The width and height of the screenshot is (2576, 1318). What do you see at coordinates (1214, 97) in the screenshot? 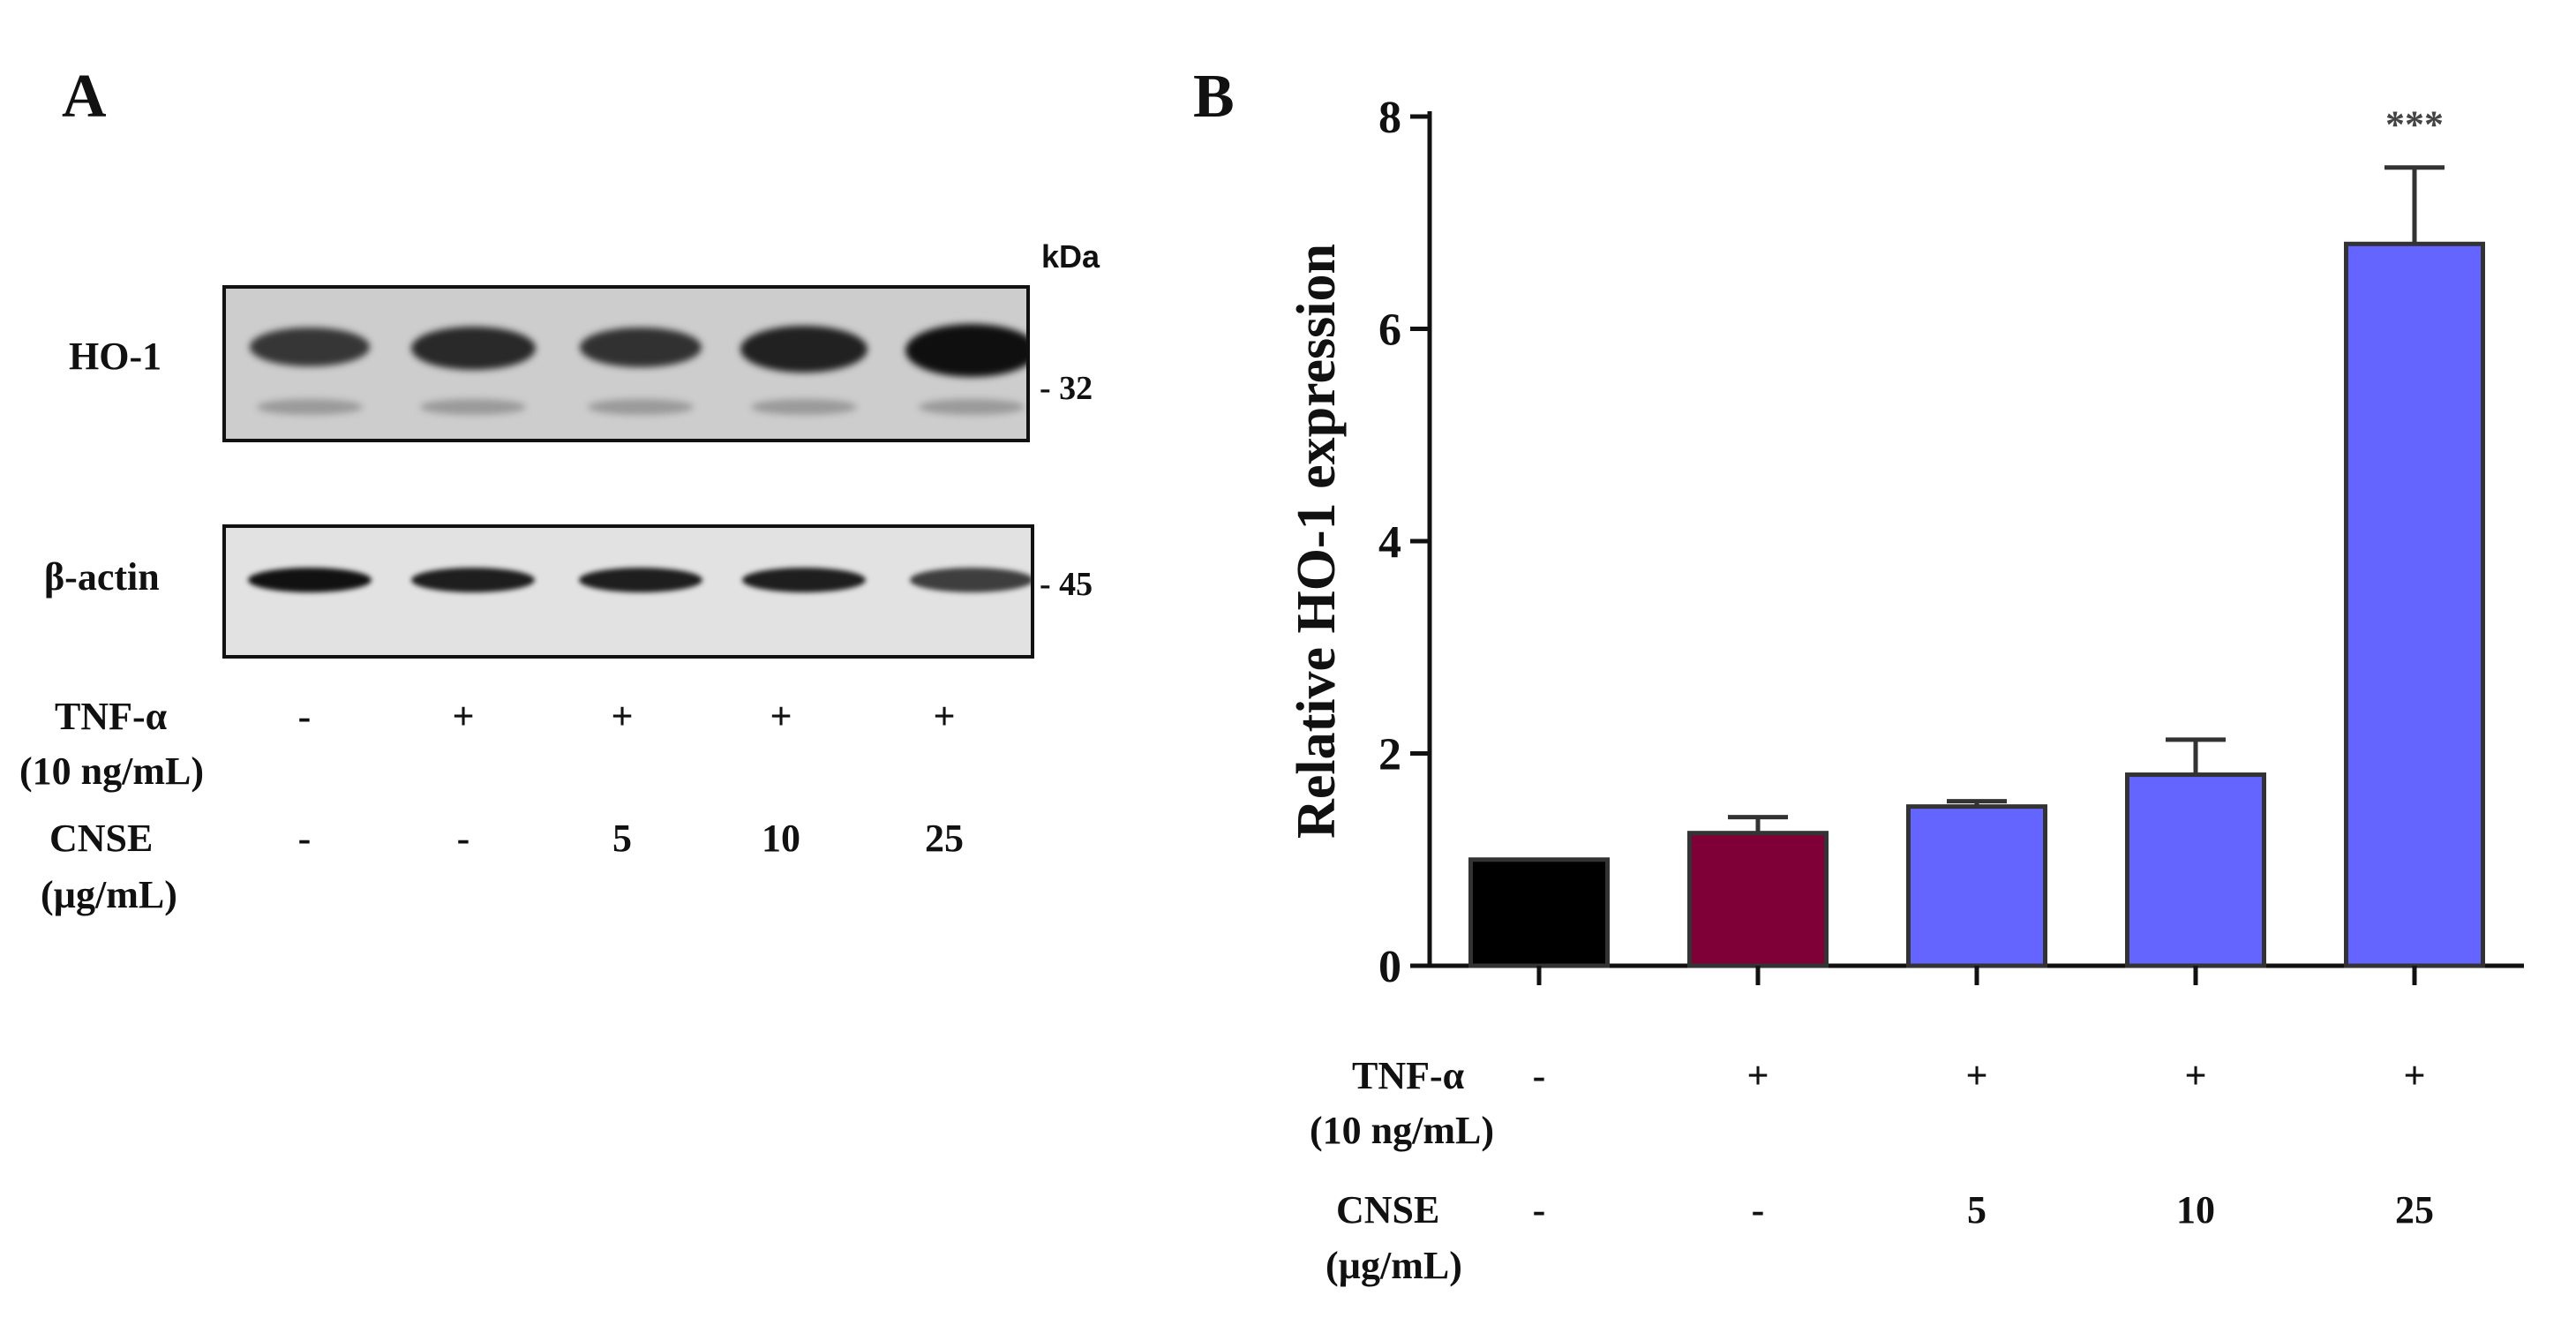
I see `panel-b-letter: B` at bounding box center [1214, 97].